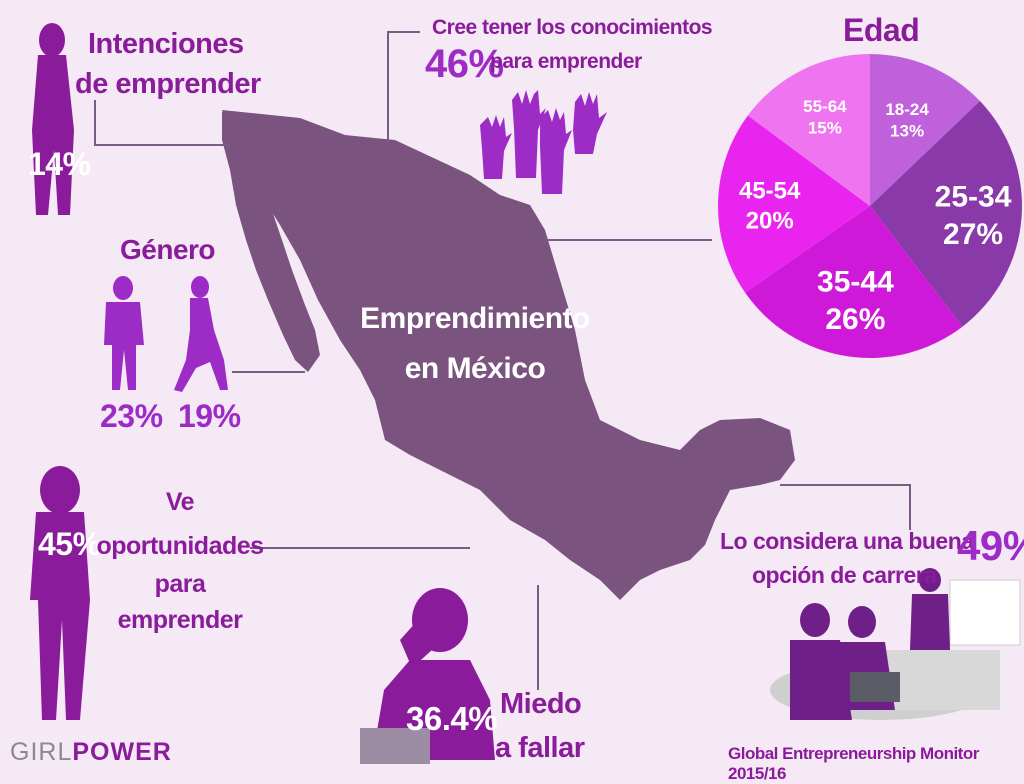 The height and width of the screenshot is (784, 1024). What do you see at coordinates (895, 644) in the screenshot?
I see `meeting-scene-icon` at bounding box center [895, 644].